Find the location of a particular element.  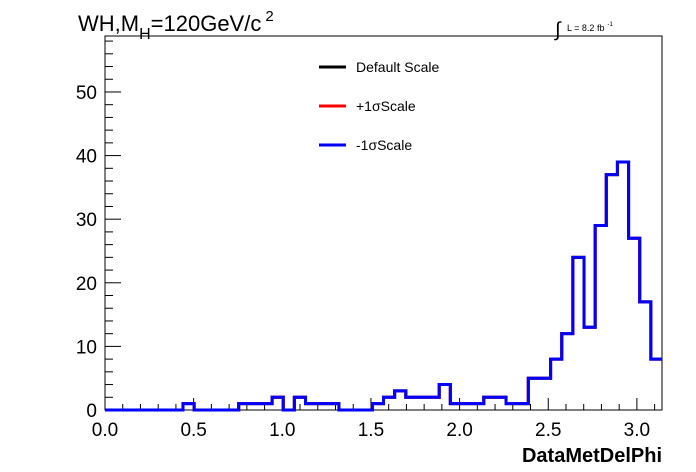

y-tick-label: 30 is located at coordinates (86, 220).